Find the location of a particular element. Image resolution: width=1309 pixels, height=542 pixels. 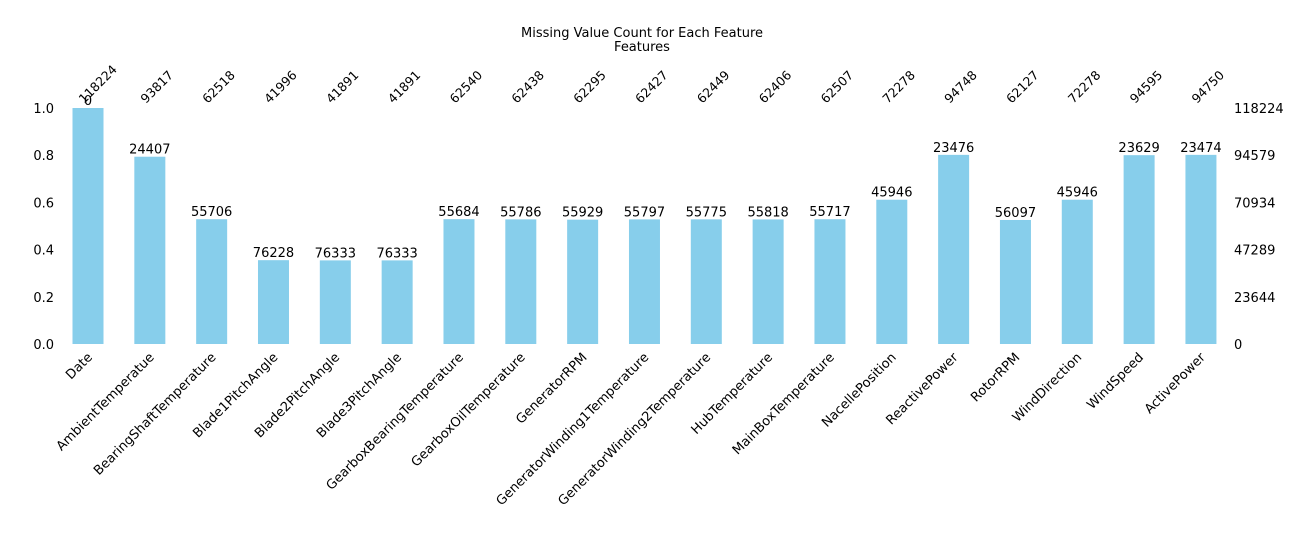

bar-value-label: 55775 is located at coordinates (706, 212).